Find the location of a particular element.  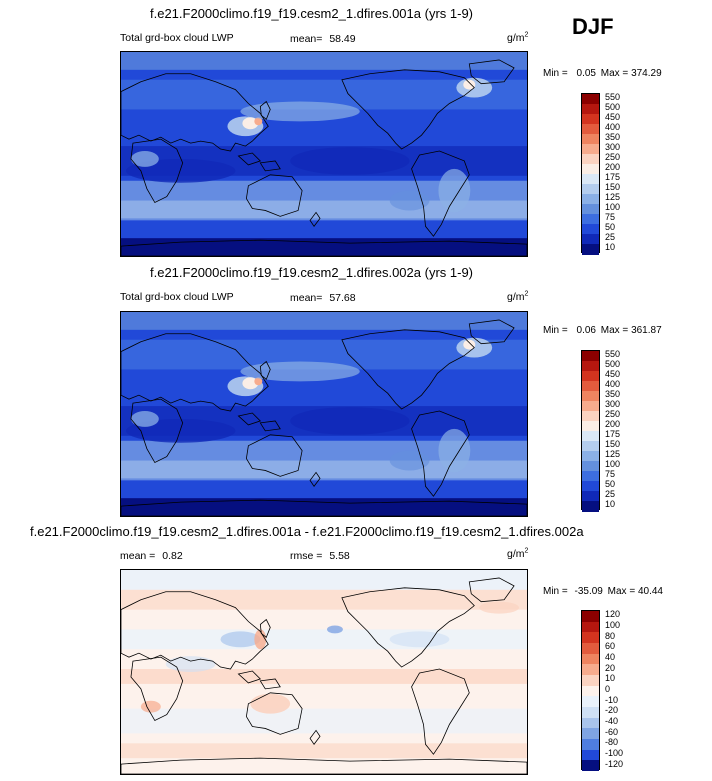

panel2-units-text: g/m is located at coordinates (516, 297).